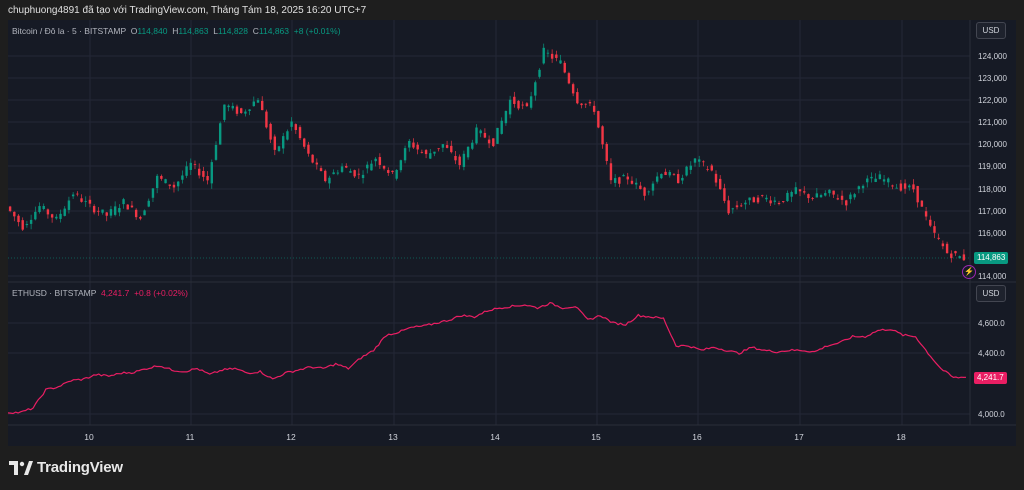  I want to click on btc-price-label: 114,000, so click(992, 276).